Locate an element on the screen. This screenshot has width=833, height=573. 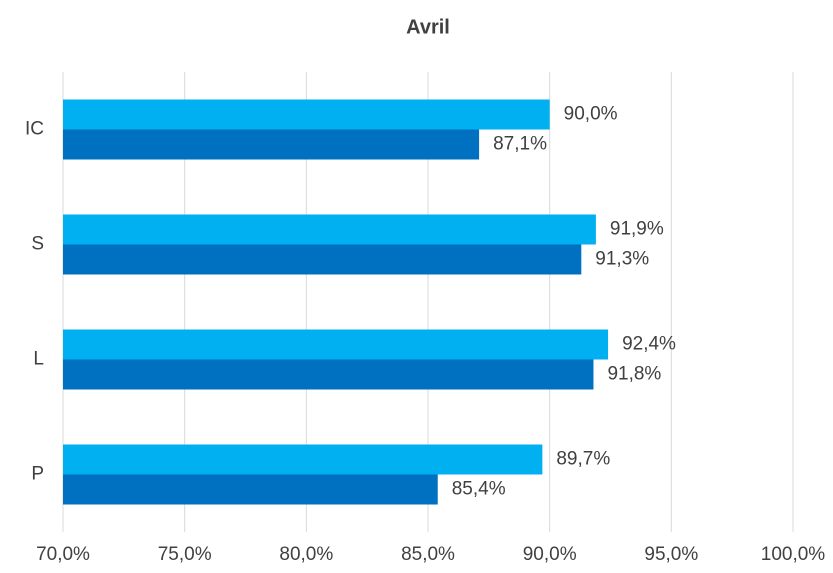
x-tick-label: 100,0% is located at coordinates (793, 554).